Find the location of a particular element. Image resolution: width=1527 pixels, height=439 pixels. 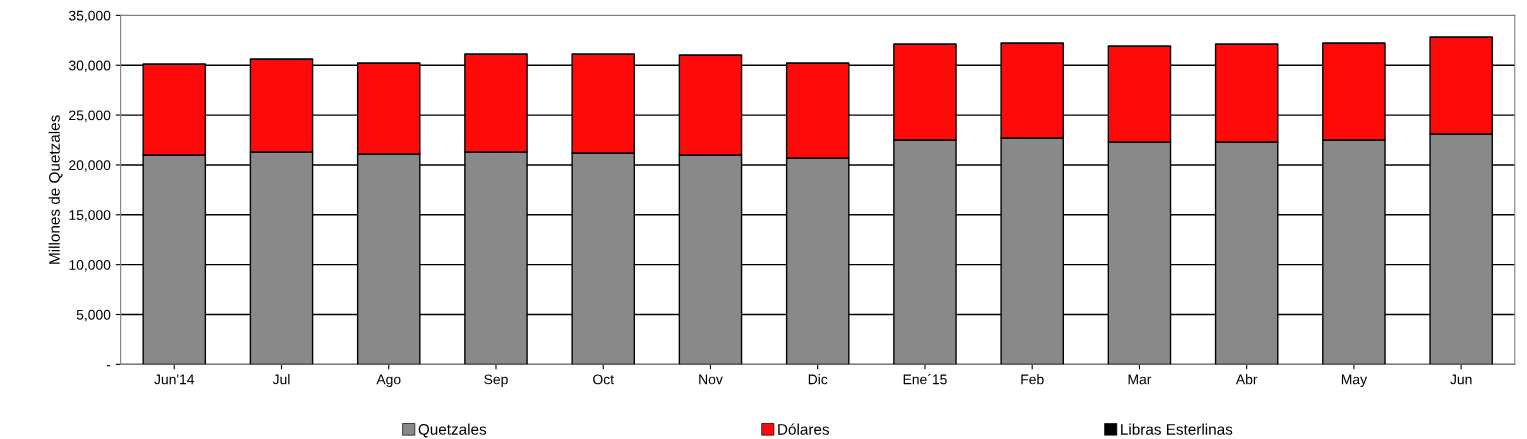

x-tick-label: Abr is located at coordinates (1246, 379).